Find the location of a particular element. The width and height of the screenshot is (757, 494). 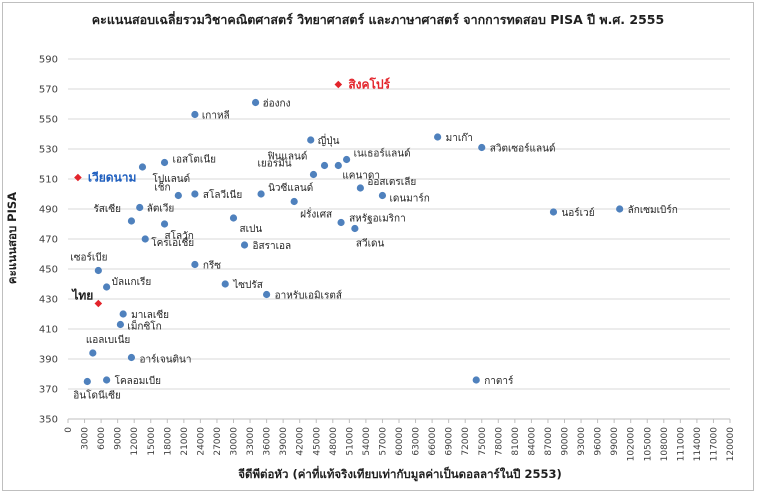

y-tick-label: 470 is located at coordinates (48, 240).